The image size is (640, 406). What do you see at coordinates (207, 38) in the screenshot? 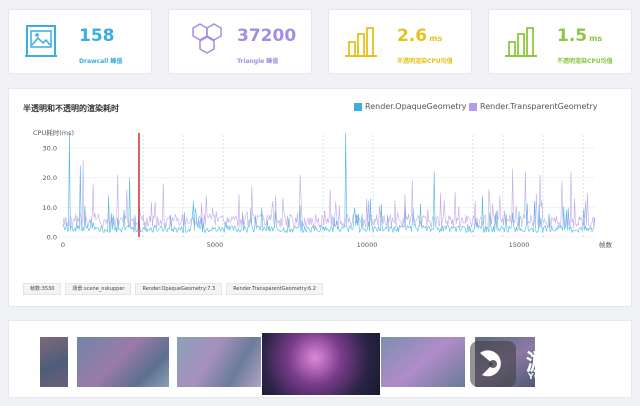
I see `hexagon-cluster-icon` at bounding box center [207, 38].